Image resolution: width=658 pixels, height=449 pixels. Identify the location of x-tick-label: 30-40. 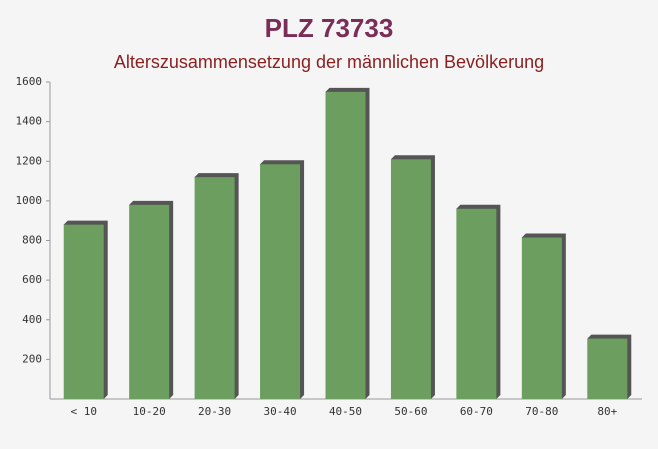
(279, 411).